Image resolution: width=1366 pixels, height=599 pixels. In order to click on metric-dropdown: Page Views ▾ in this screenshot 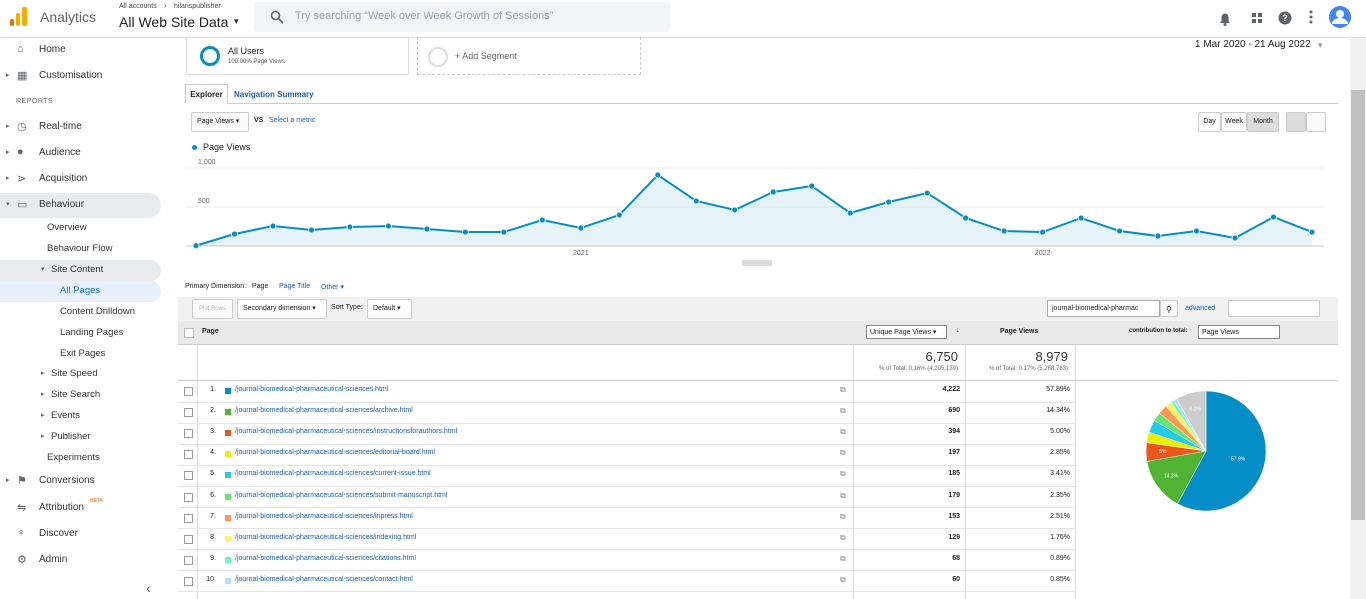, I will do `click(220, 122)`.